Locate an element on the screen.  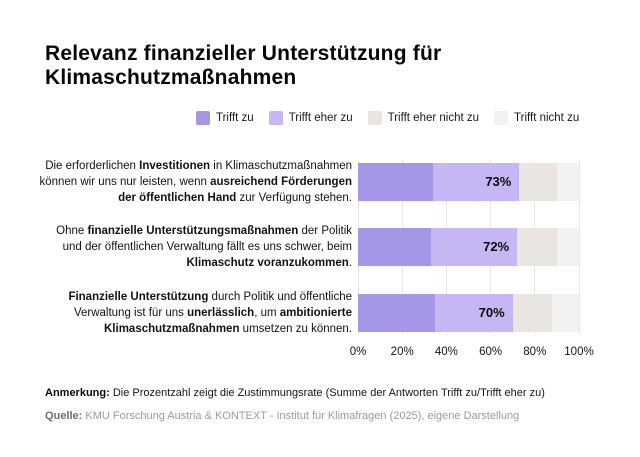
note-label: Anmerkung: is located at coordinates (77, 393).